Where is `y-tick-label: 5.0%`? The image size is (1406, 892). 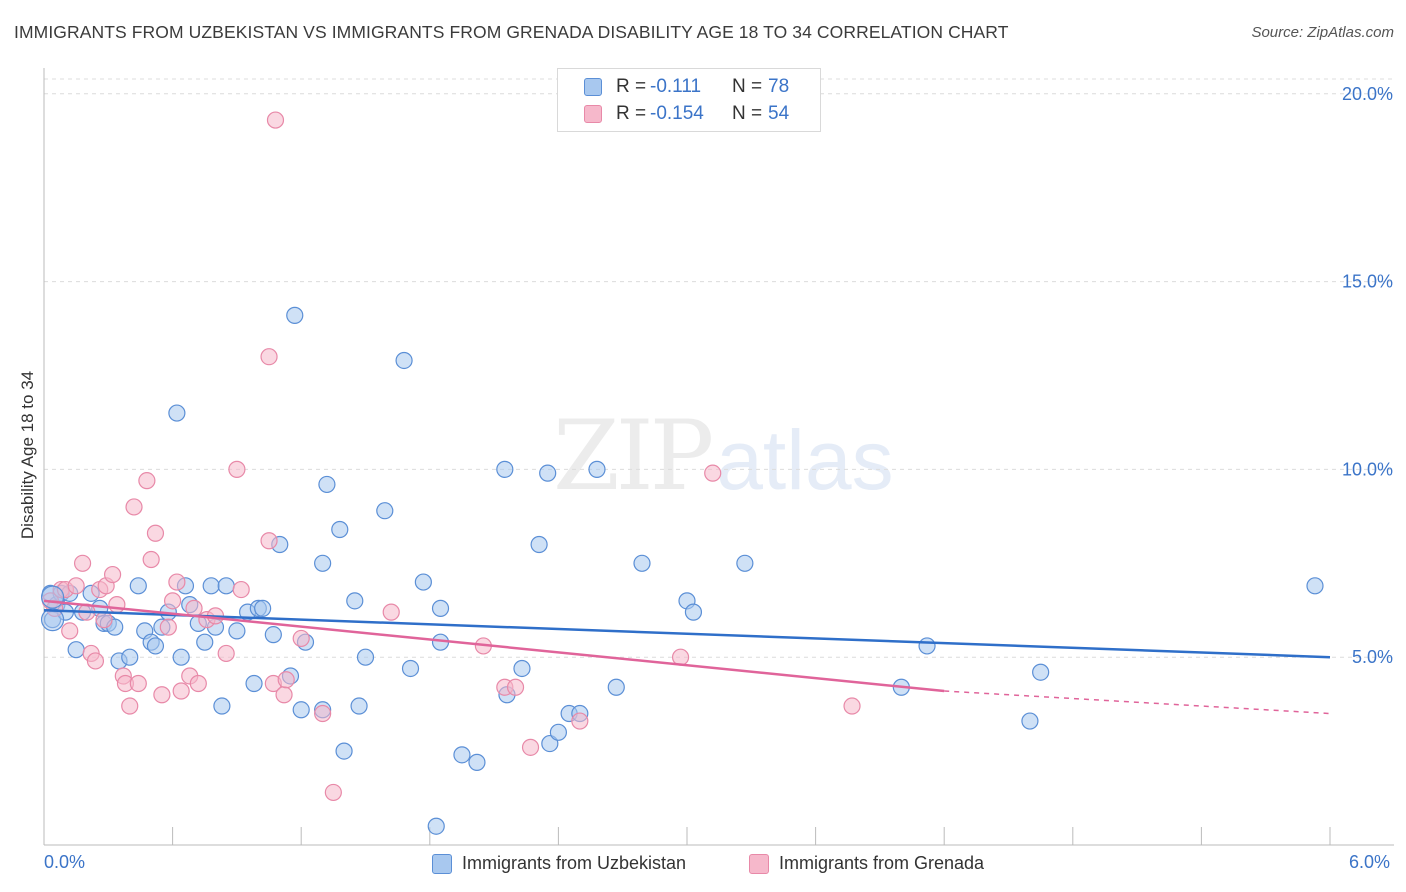 y-tick-label: 5.0% is located at coordinates (1372, 657).